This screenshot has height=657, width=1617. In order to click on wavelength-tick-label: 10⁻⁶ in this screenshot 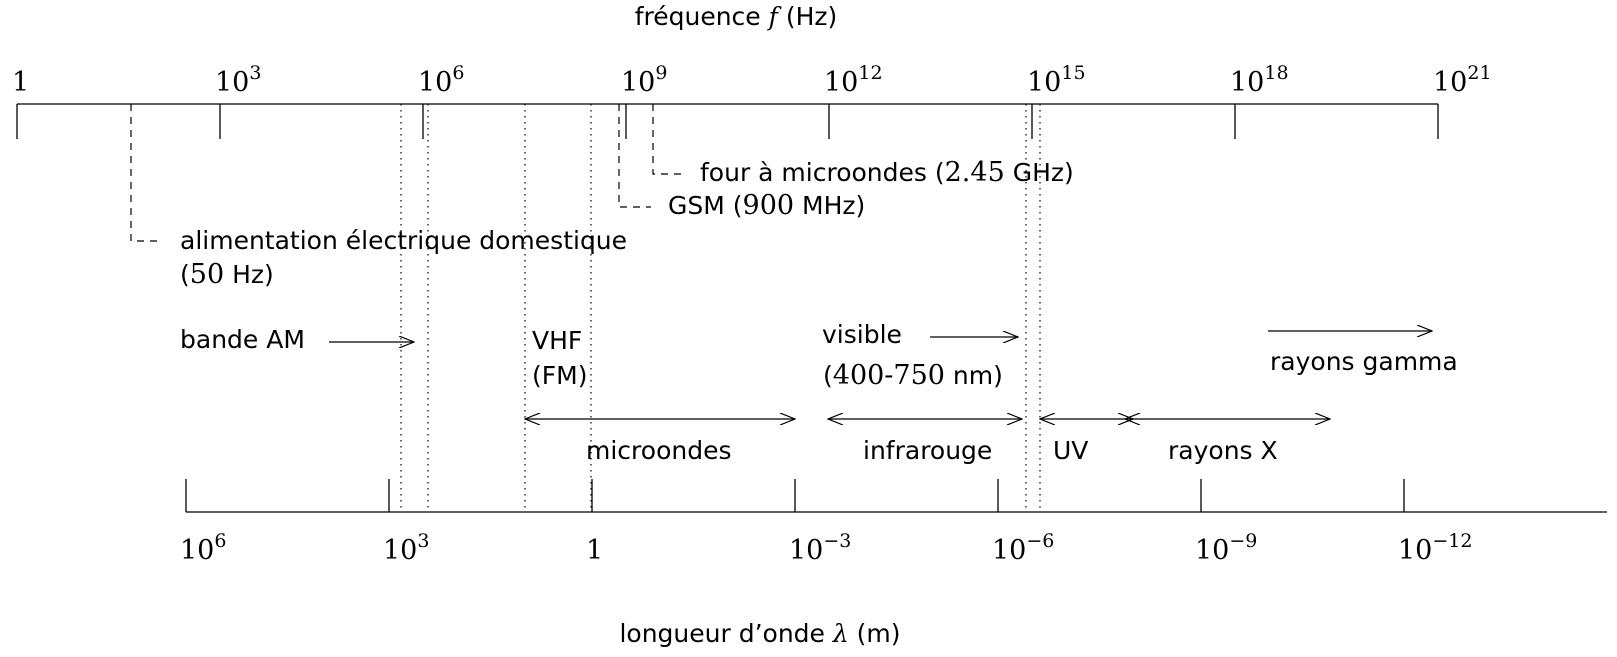, I will do `click(1023, 548)`.